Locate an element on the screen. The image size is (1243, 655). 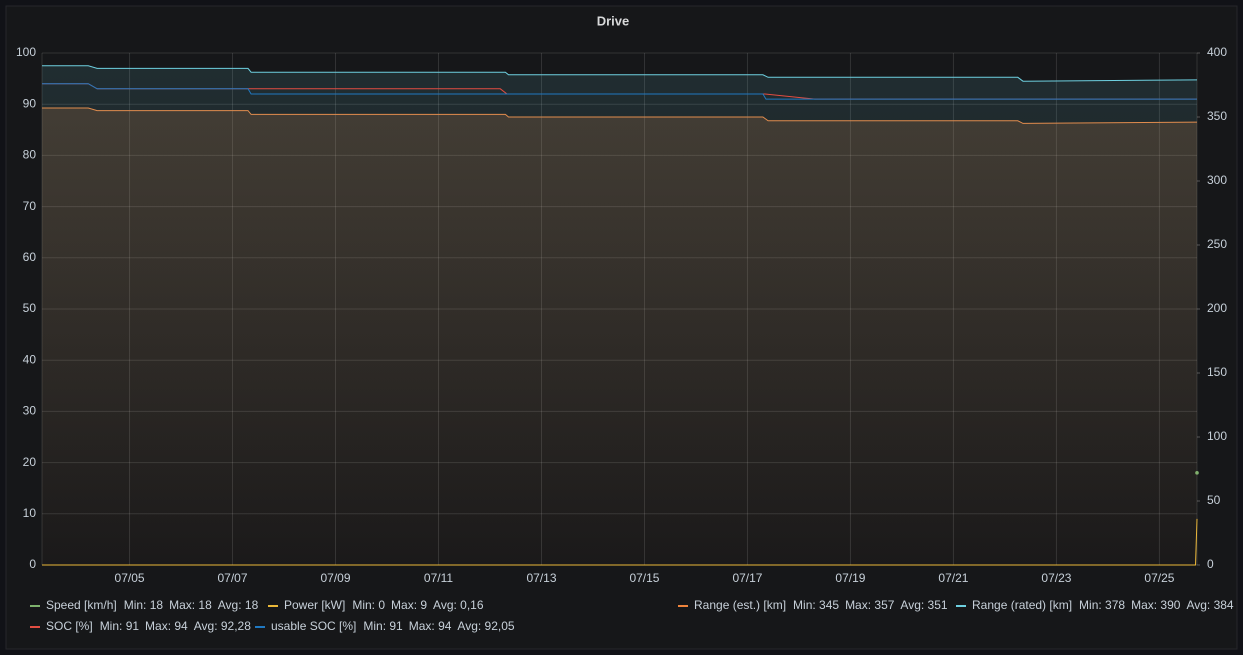
legend-label: Speed [km/h] is located at coordinates (81, 605).